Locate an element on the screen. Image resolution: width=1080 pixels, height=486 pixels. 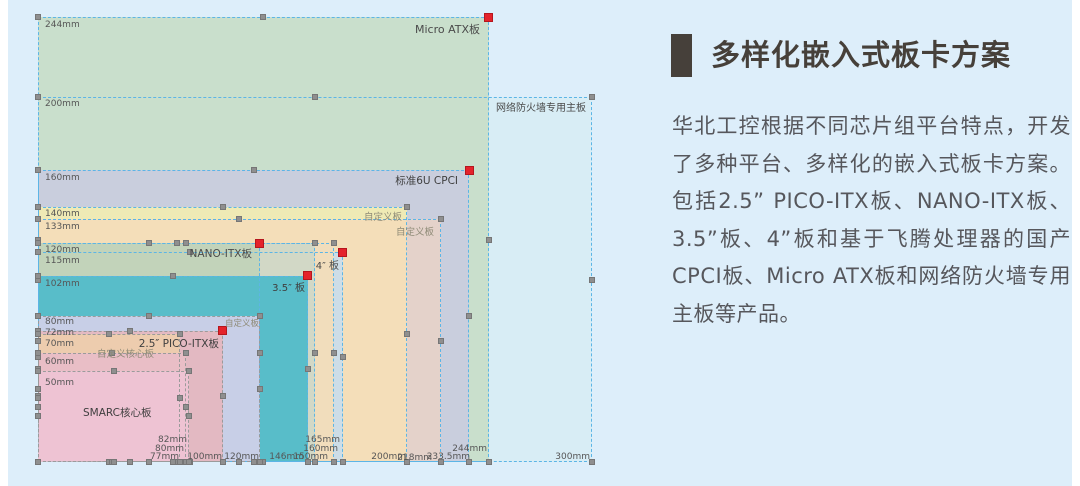
width-label: 165mm is located at coordinates (322, 440).